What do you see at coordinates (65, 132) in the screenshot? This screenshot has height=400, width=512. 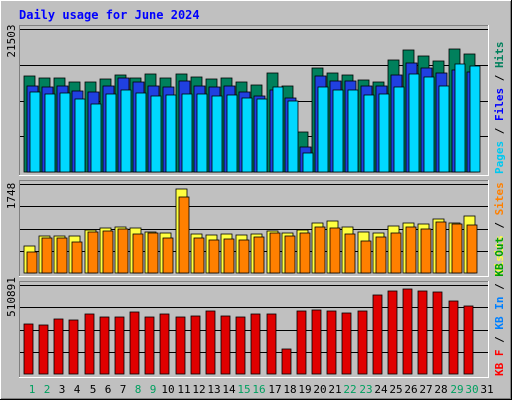 I see `bar: Pages 3: 11900` at bounding box center [65, 132].